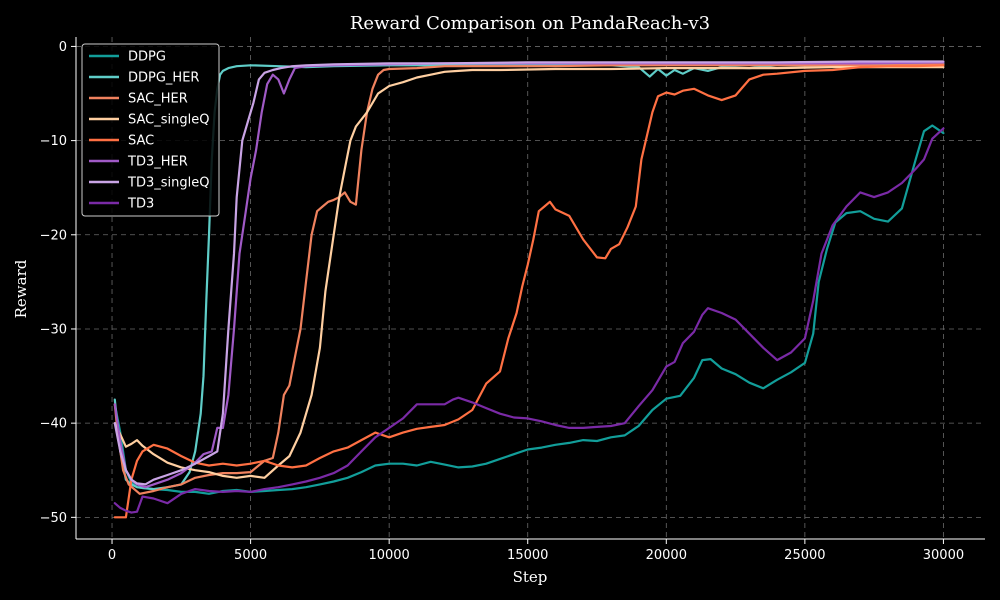 This screenshot has height=600, width=1000. Describe the element at coordinates (21, 288) in the screenshot. I see `y-axis-label: Reward` at that location.